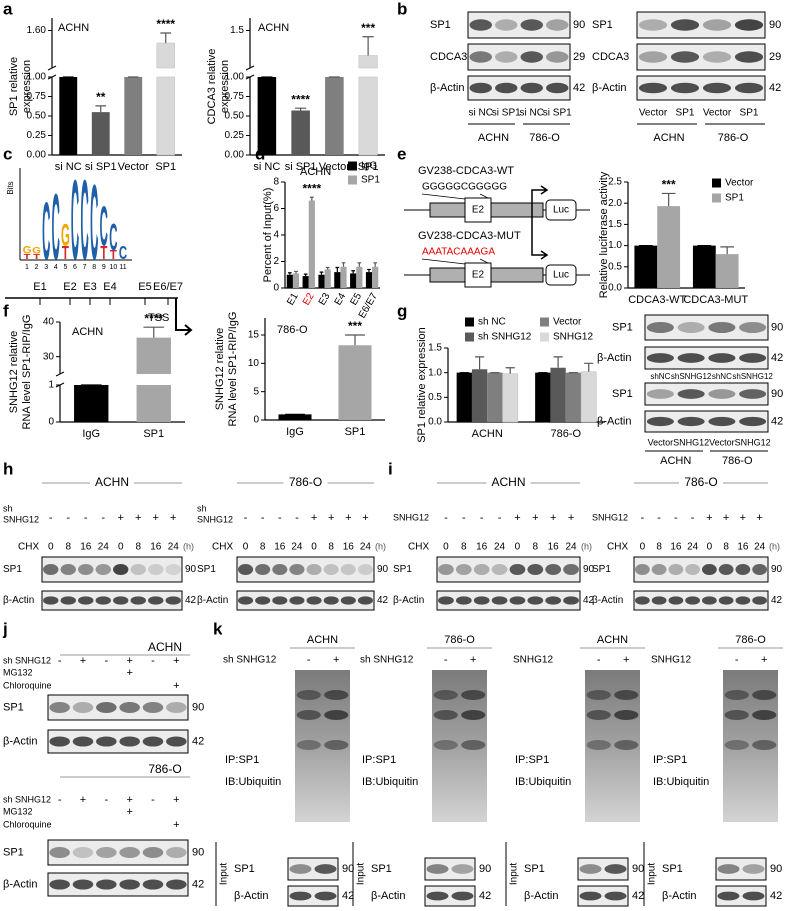  I want to click on panel-letter: c, so click(7, 153).